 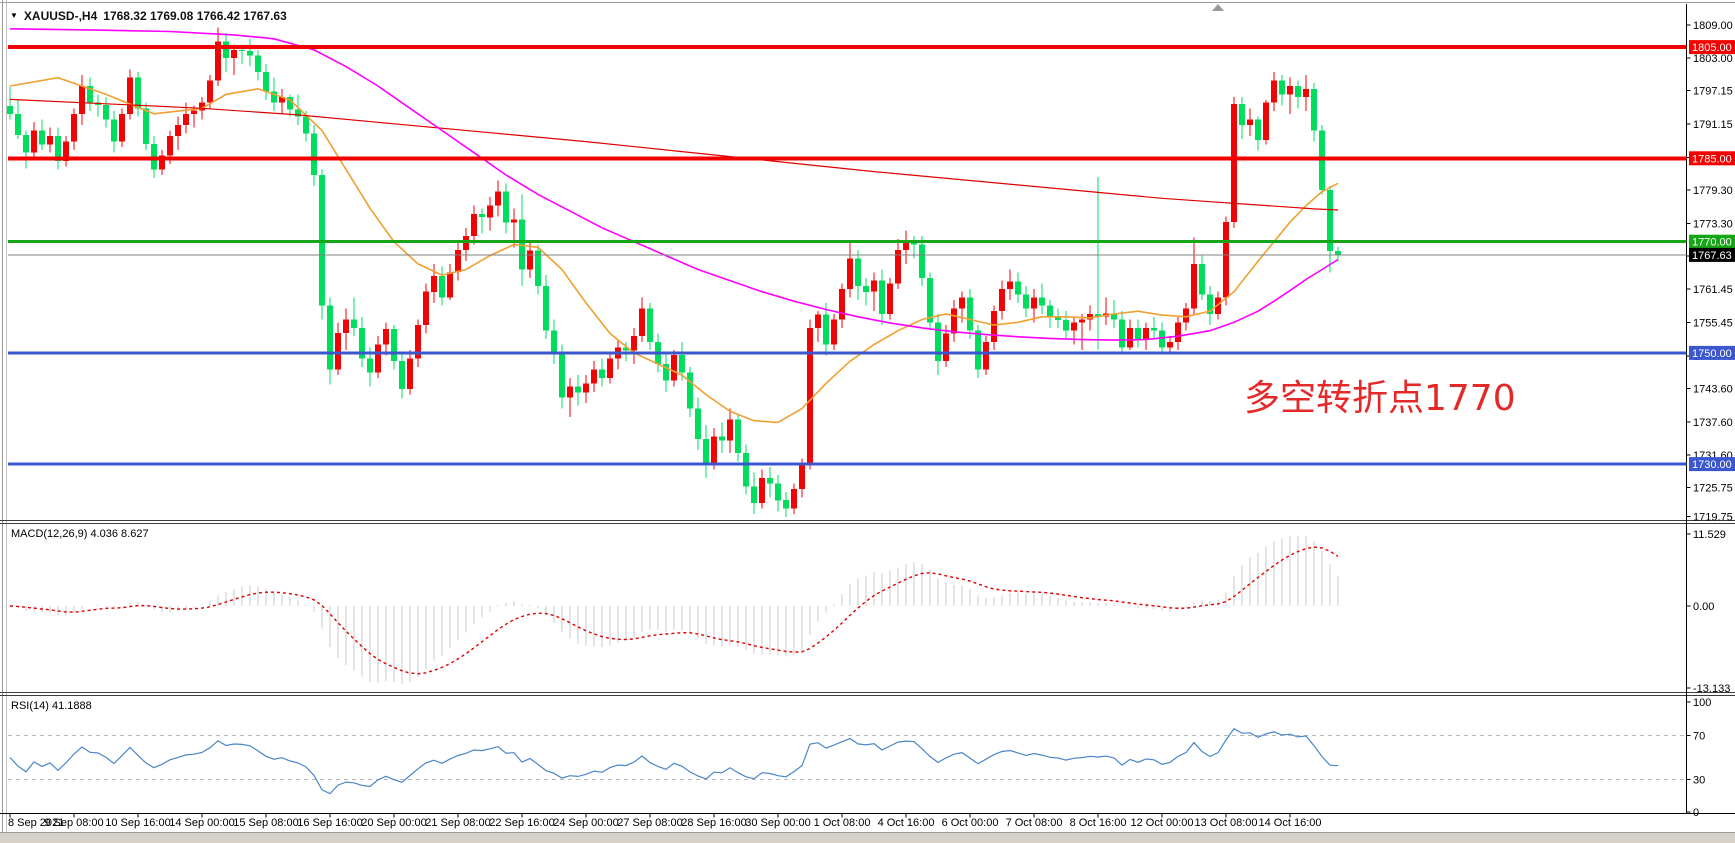 I want to click on price-tick-label: 1779.30, so click(x=1713, y=191).